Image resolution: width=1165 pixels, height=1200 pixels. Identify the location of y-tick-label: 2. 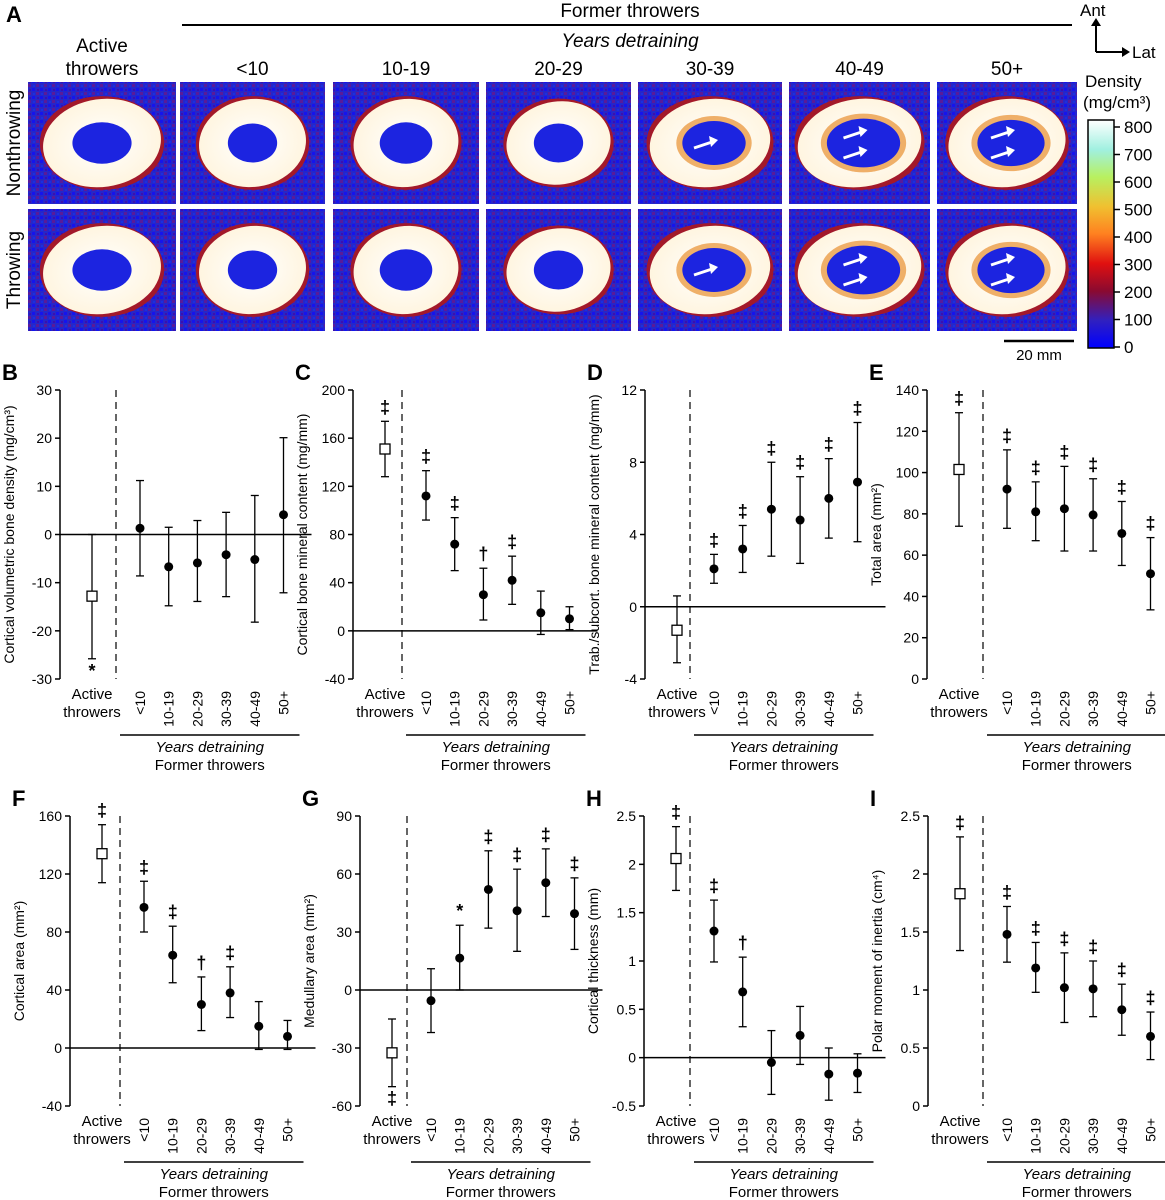
(632, 864).